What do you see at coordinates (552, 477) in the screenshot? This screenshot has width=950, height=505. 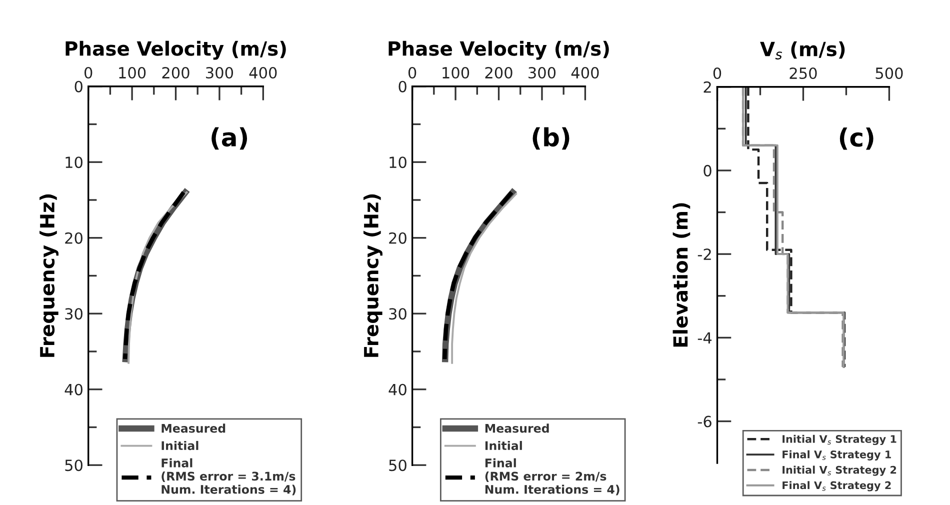 I see `legend-label: Final (RMS error = 2m/s Num. Iterations = 4)` at bounding box center [552, 477].